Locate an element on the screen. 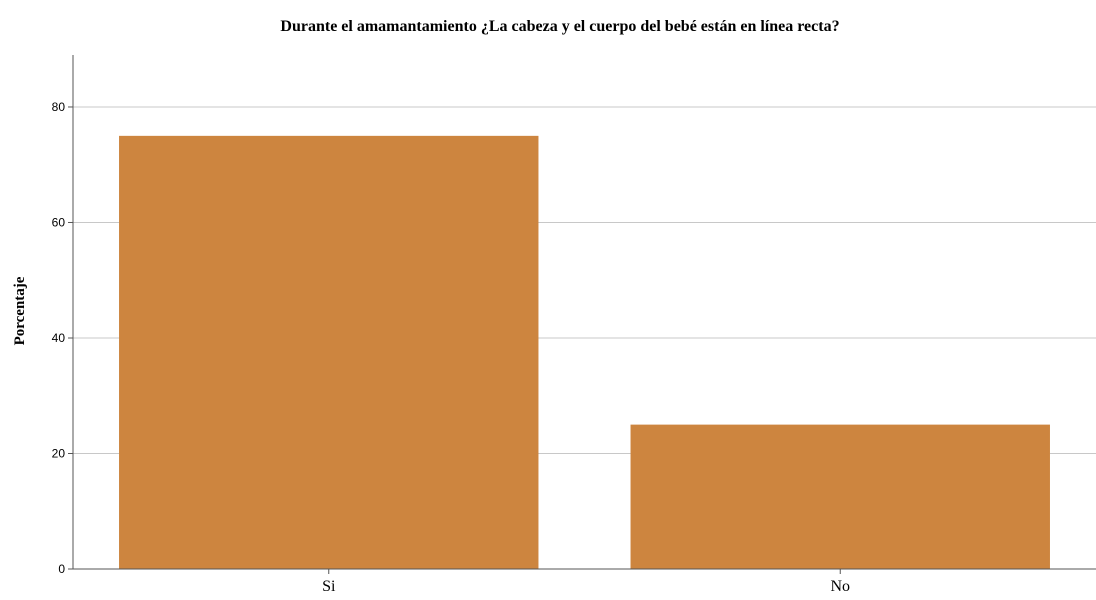 This screenshot has width=1096, height=600. y-tick-label: 40 is located at coordinates (59, 338).